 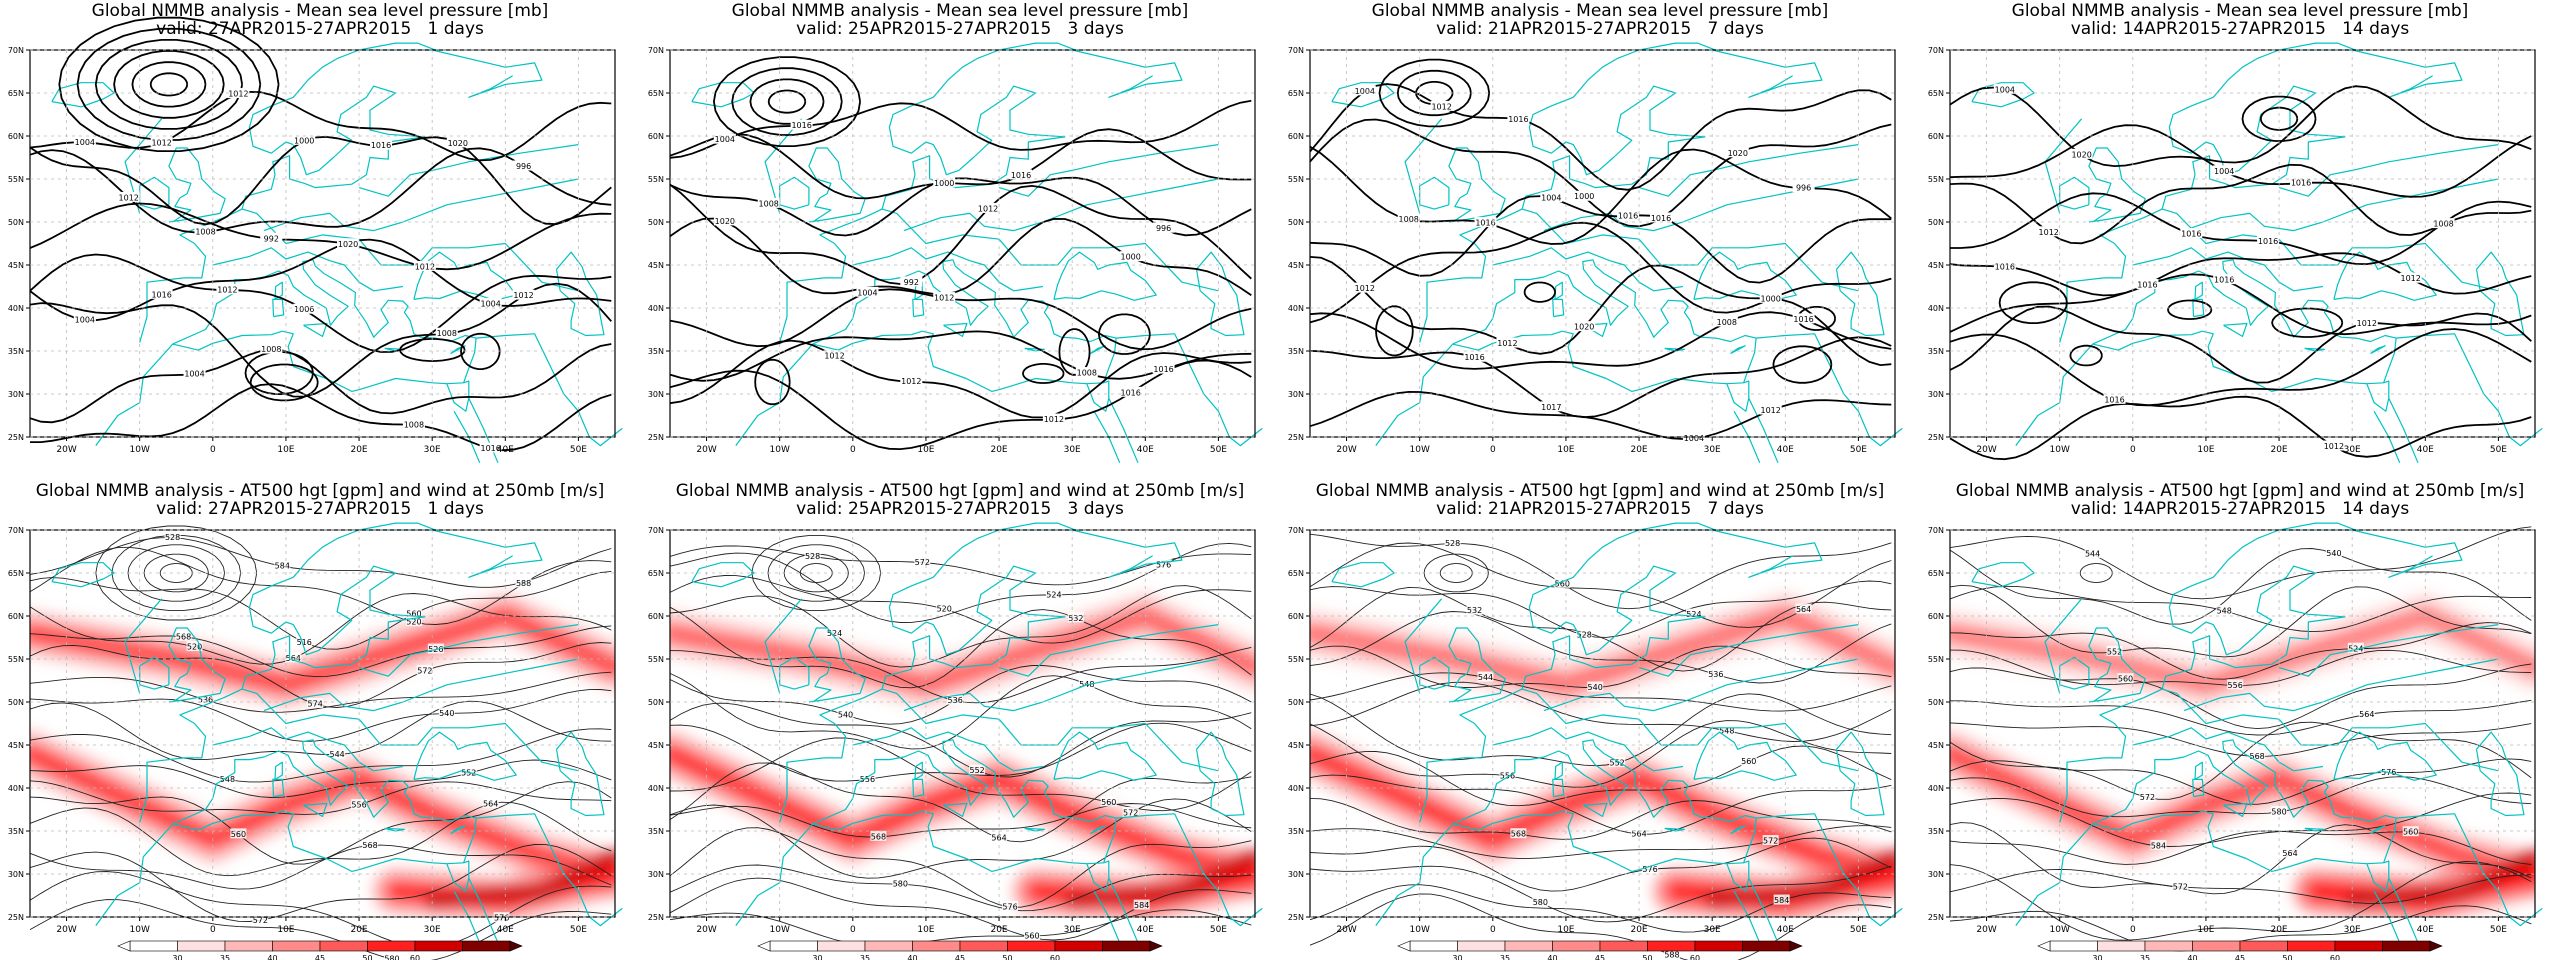 What do you see at coordinates (656, 308) in the screenshot?
I see `y-tick-label: 40N` at bounding box center [656, 308].